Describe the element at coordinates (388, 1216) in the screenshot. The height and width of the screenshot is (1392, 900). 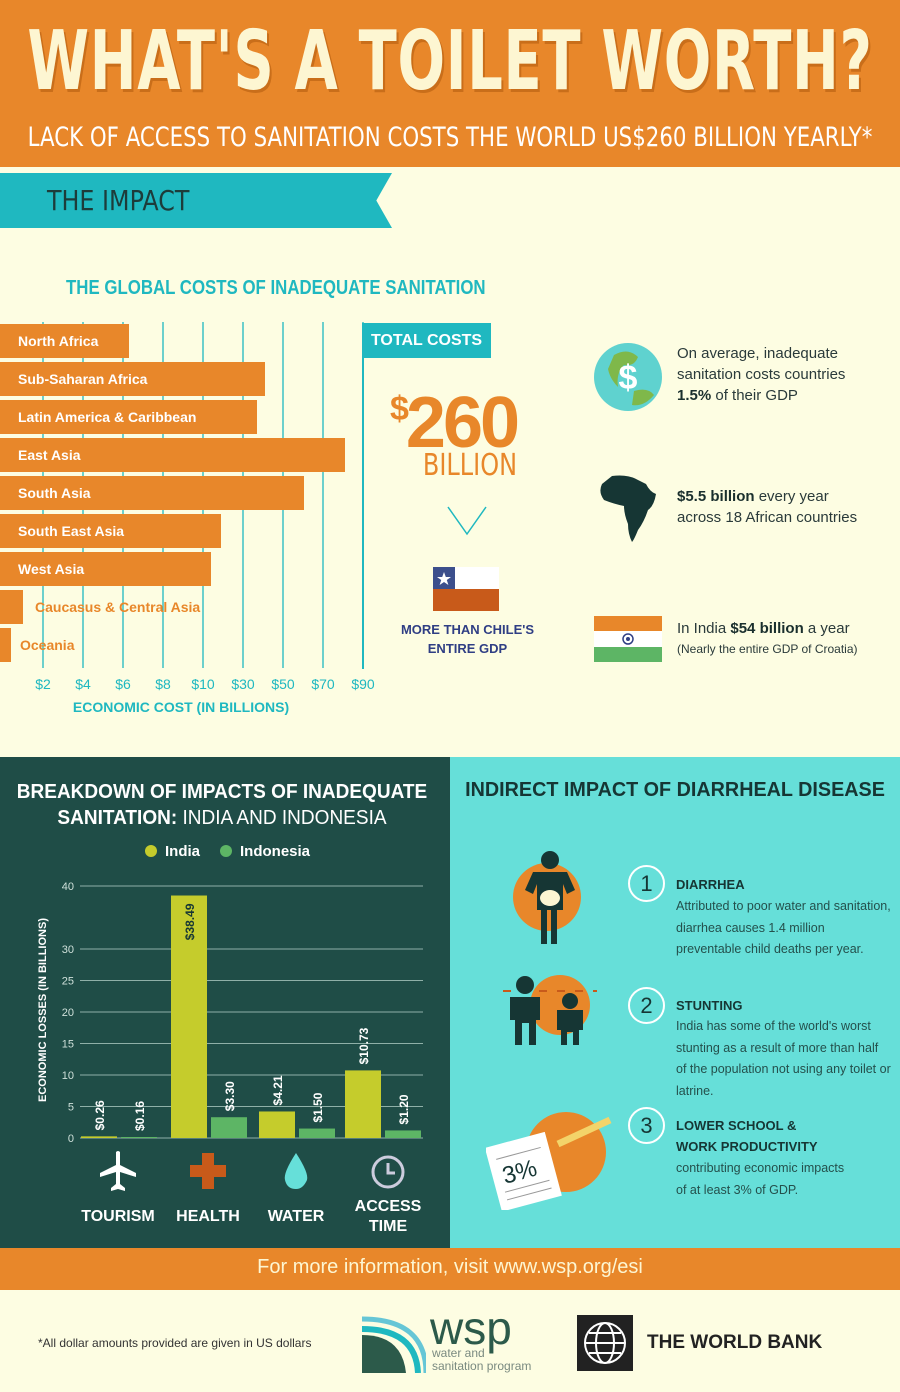
I see `category-label: ACCESS TIME` at that location.